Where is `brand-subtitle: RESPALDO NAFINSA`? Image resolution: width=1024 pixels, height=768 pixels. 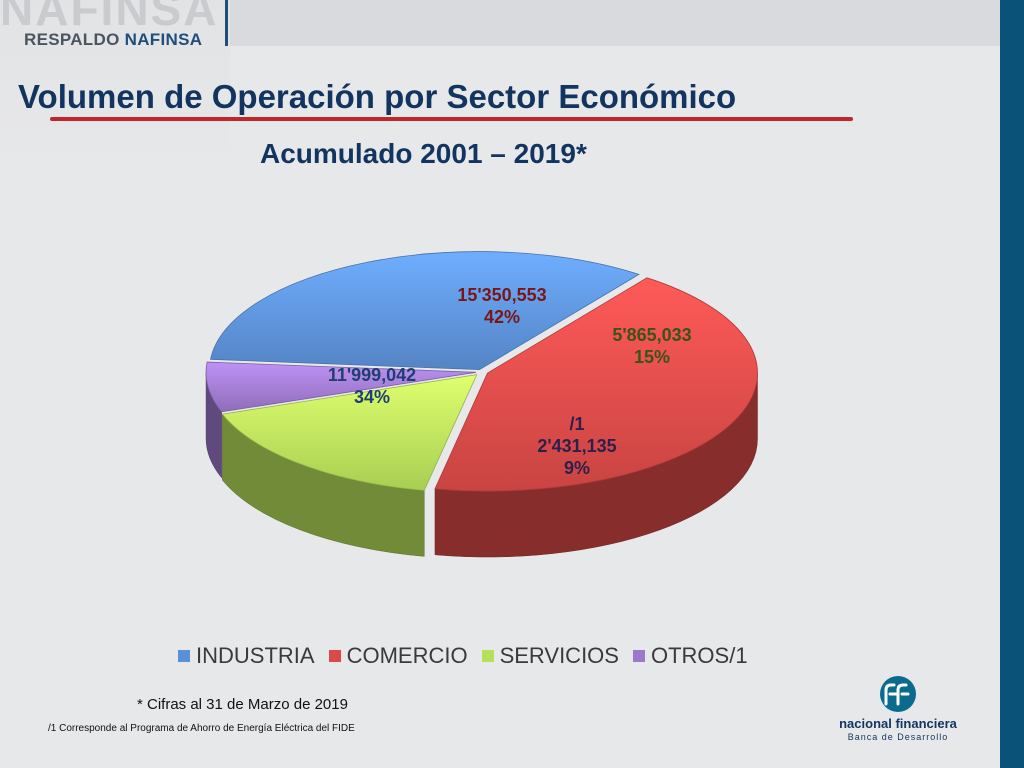 brand-subtitle: RESPALDO NAFINSA is located at coordinates (113, 40).